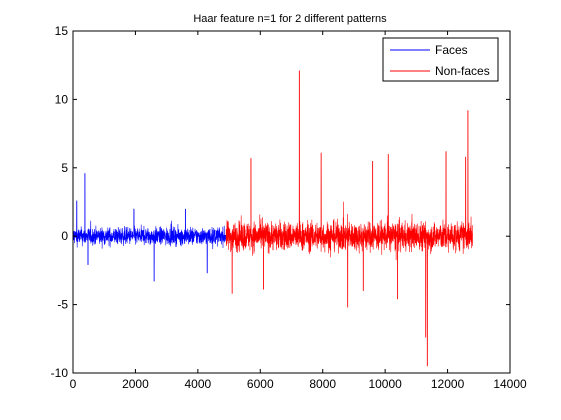 This screenshot has width=561, height=420. I want to click on series-line-faces, so click(149, 227).